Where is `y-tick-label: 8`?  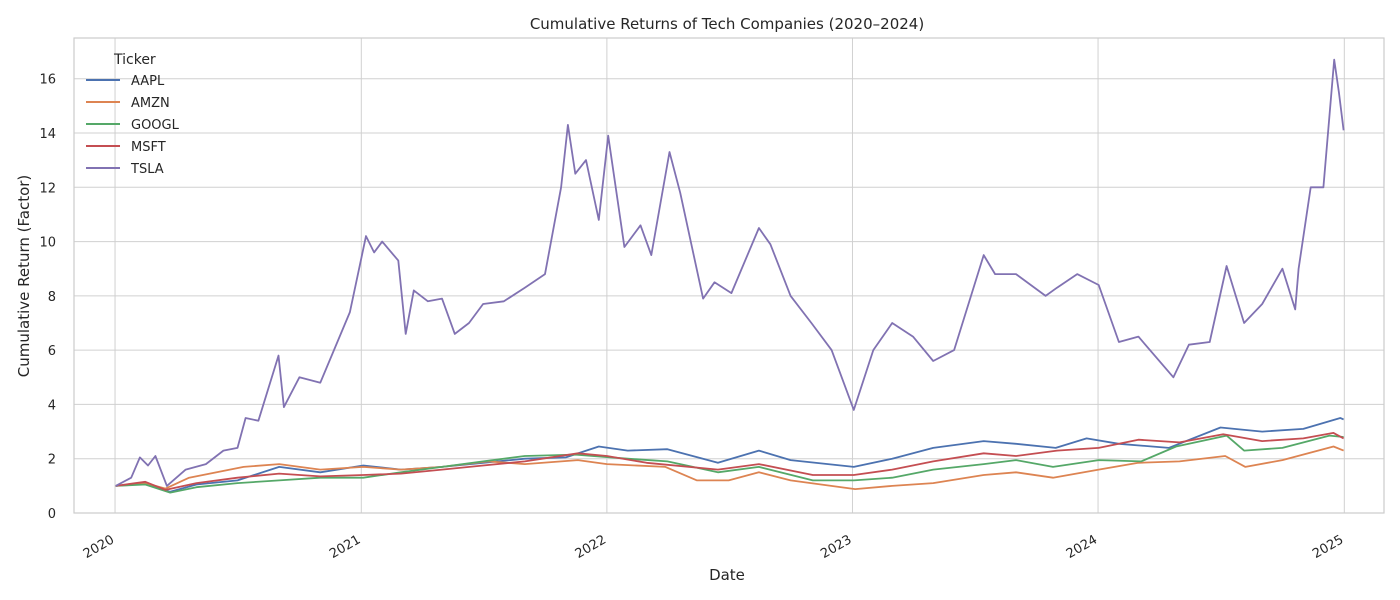
y-tick-label: 8 is located at coordinates (52, 297).